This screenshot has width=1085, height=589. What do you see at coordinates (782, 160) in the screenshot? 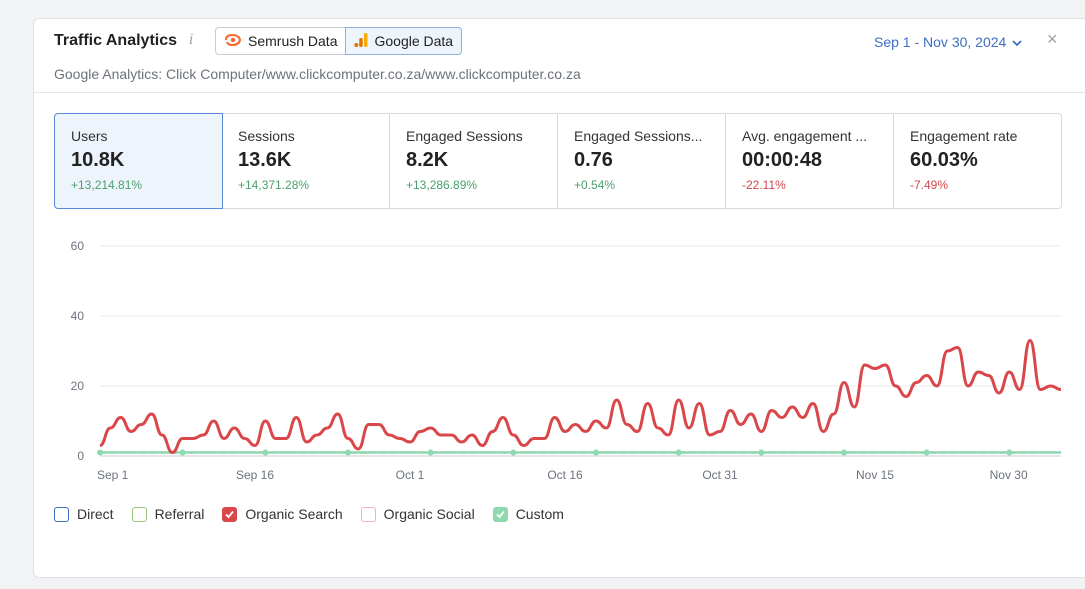
I see `metric-value: 00:00:48` at bounding box center [782, 160].